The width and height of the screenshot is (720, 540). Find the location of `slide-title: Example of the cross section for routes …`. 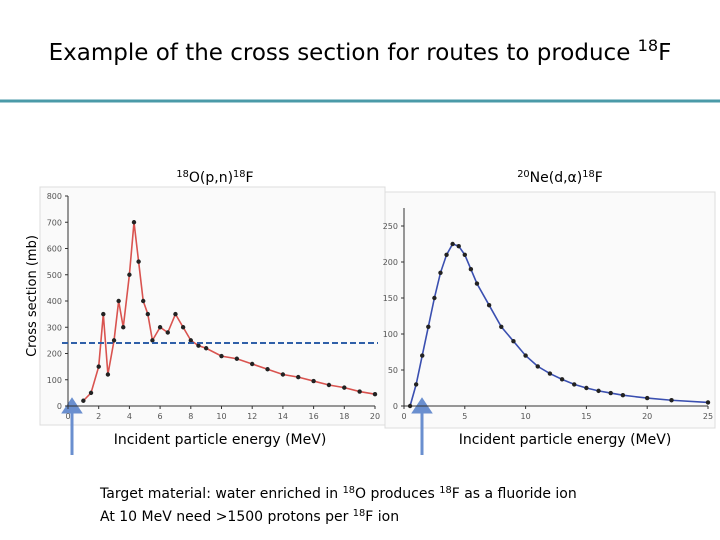

slide-title: Example of the cross section for routes … is located at coordinates (360, 51).